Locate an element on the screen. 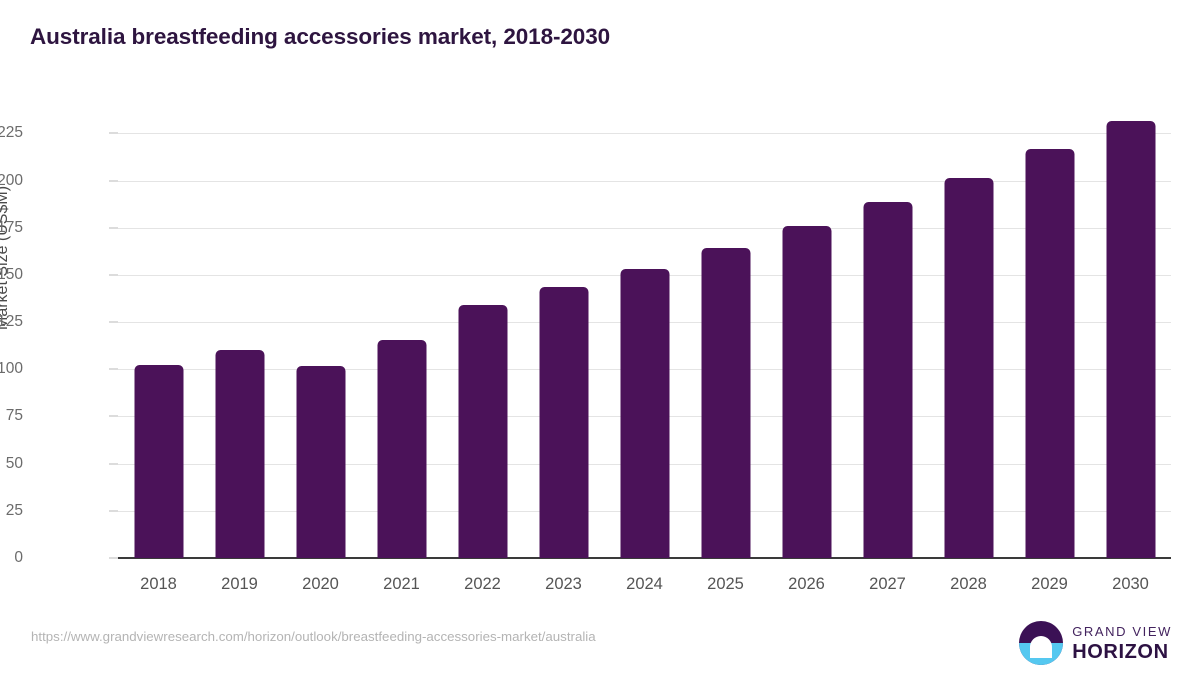  bar-group: 2021 is located at coordinates (401, 349).